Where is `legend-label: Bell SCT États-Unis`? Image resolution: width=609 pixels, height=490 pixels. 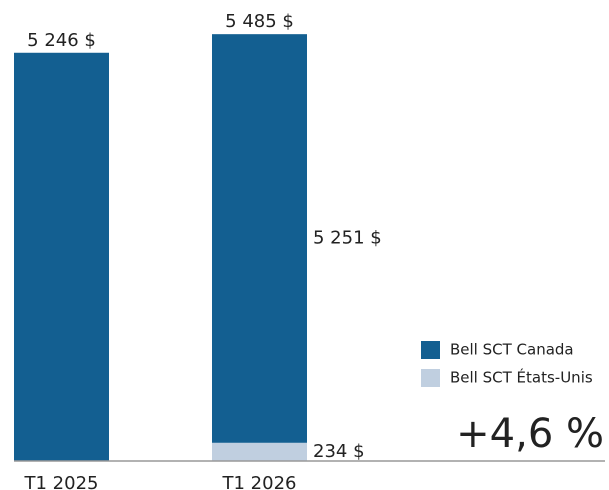 legend-label: Bell SCT États-Unis is located at coordinates (521, 377).